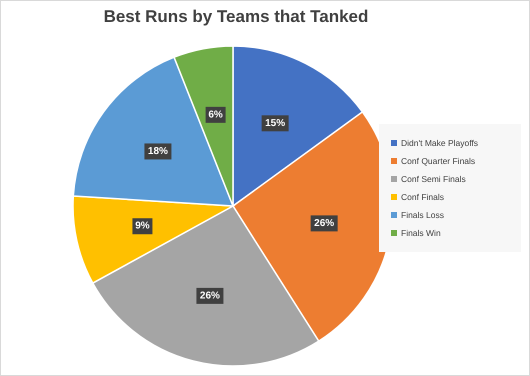 The width and height of the screenshot is (530, 376). I want to click on data-label: 15%, so click(275, 123).